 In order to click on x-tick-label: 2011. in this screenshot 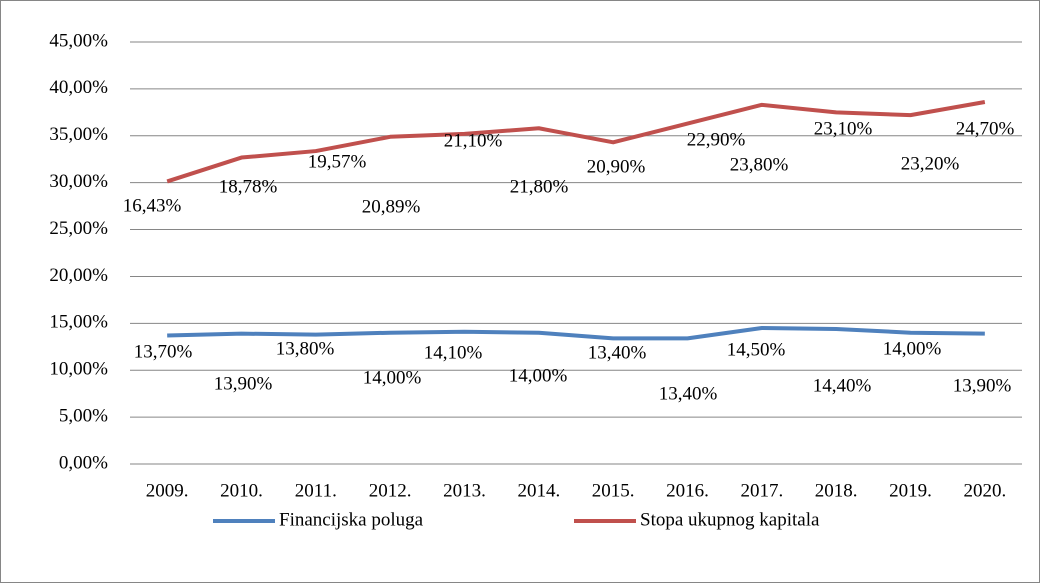, I will do `click(316, 490)`.